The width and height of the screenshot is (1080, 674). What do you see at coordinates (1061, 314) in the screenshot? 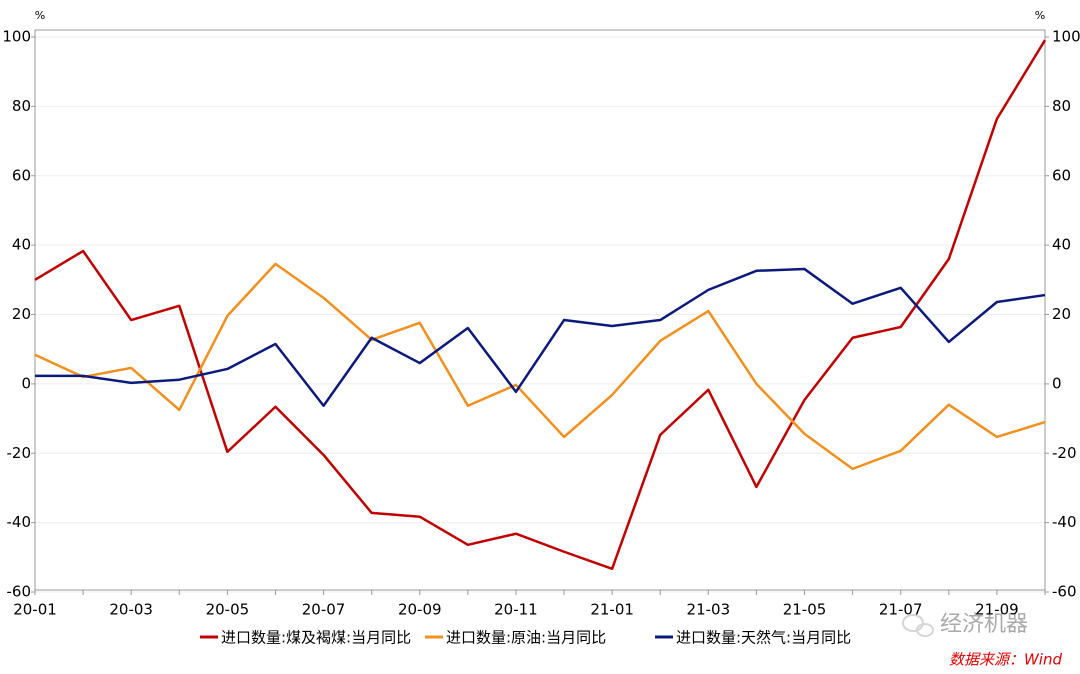
I see `y2-tick-label: 20` at bounding box center [1061, 314].